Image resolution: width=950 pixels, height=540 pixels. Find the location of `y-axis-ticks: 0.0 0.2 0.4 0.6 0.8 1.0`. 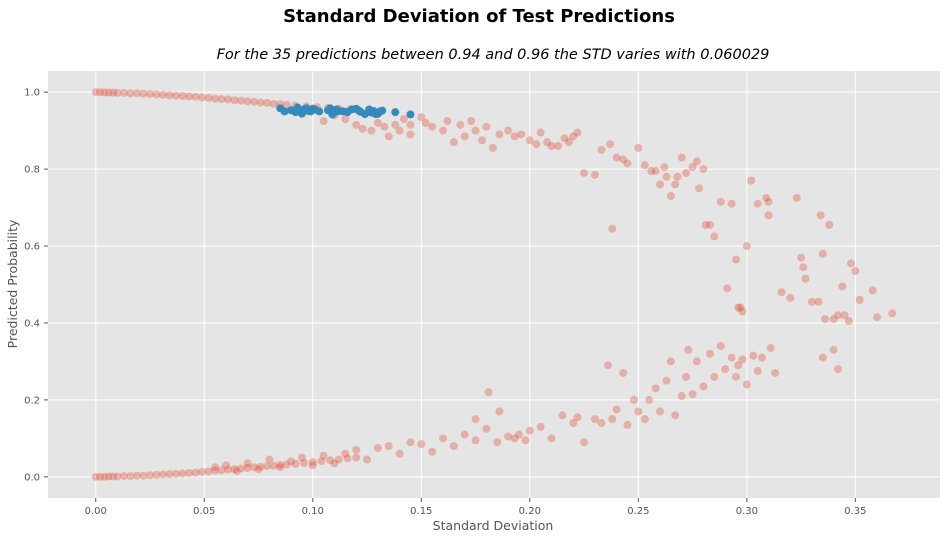

y-axis-ticks: 0.0 0.2 0.4 0.6 0.8 1.0 is located at coordinates (36, 285).